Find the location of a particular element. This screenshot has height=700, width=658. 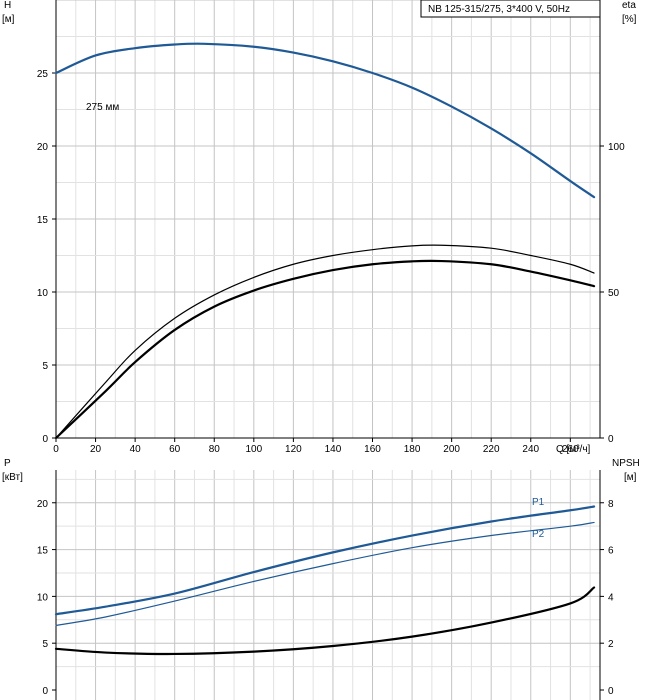

eta-axis-unit: [%] is located at coordinates (629, 19).